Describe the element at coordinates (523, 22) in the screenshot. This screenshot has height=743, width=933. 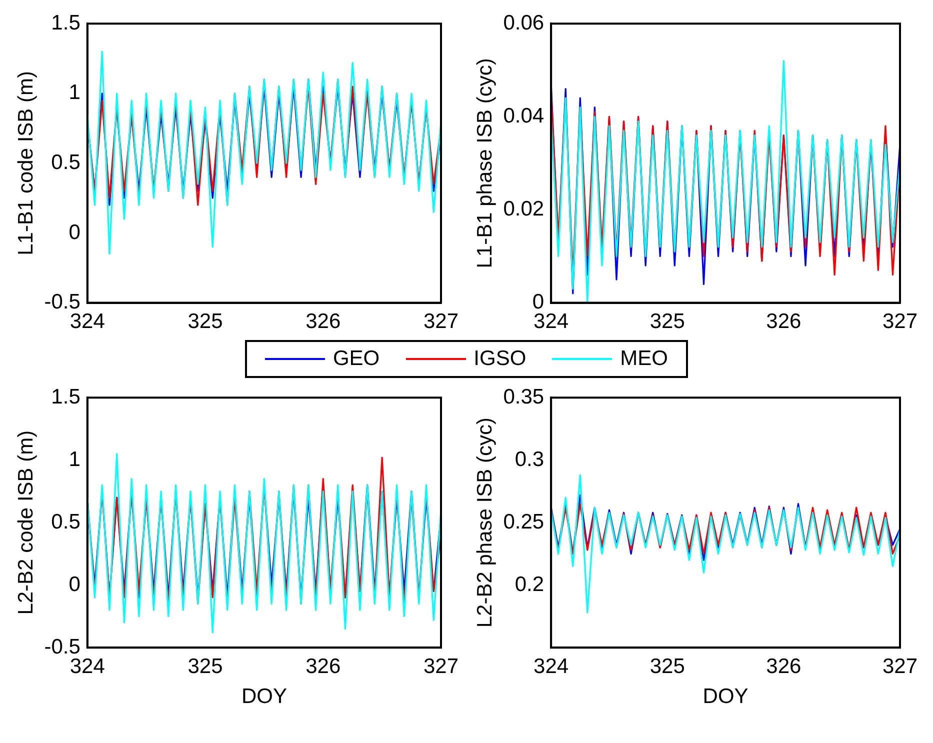
I see `y-tick-label: 0.06` at that location.